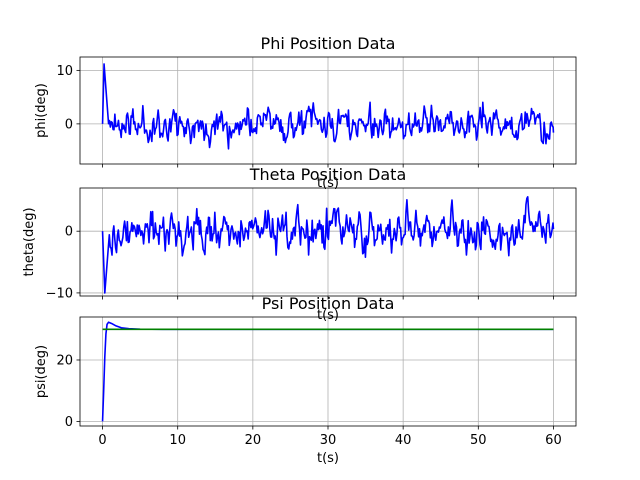  I want to click on chart-title: Theta Position Data, so click(328, 174).